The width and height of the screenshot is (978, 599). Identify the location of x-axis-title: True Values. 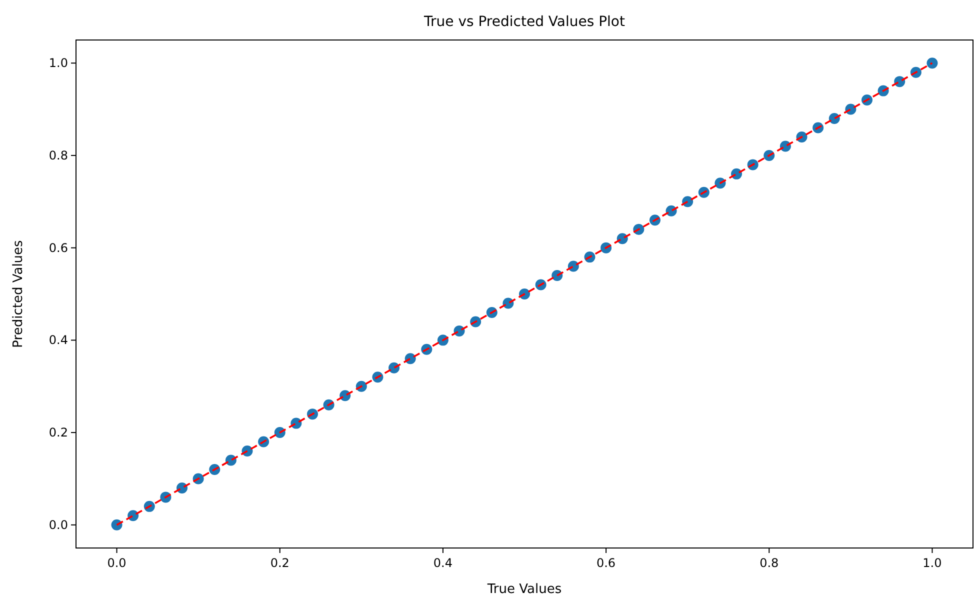
(524, 589).